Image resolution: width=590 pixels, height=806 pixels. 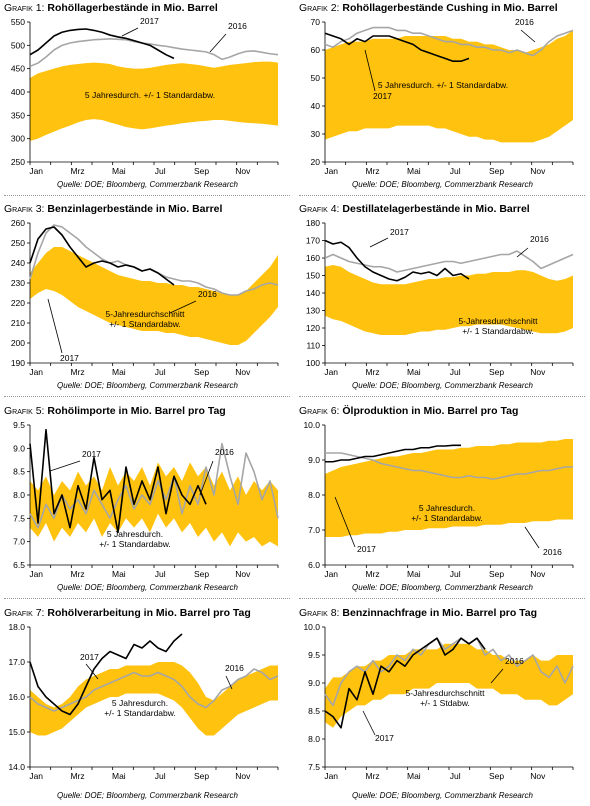 I want to click on y-tick-label: 160, so click(x=313, y=258).